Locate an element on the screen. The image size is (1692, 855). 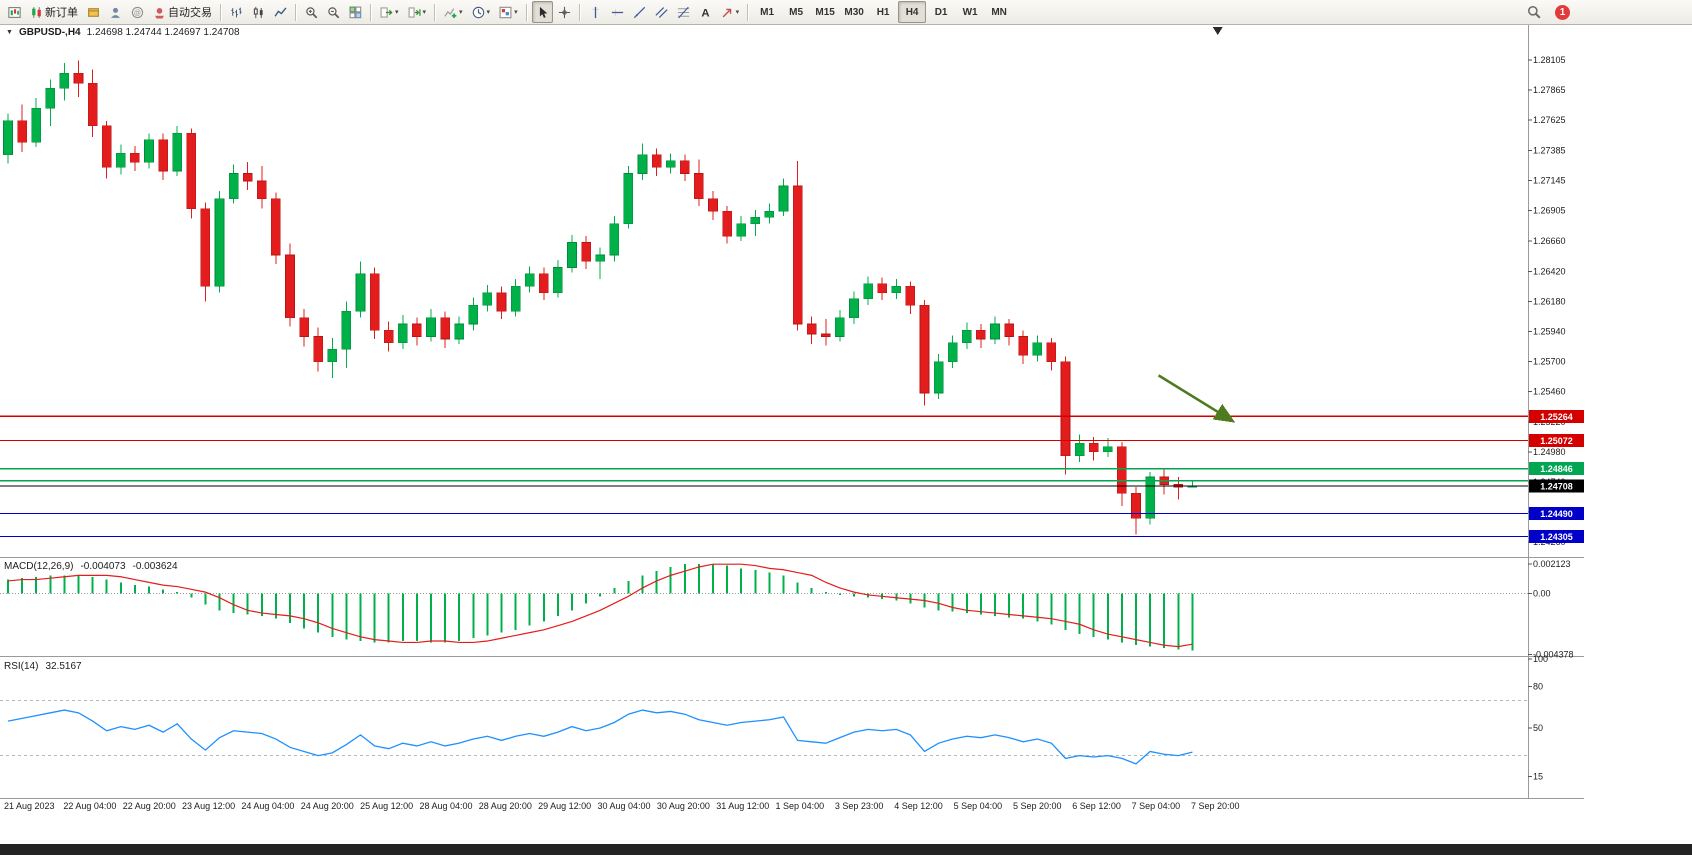
tile-windows-button is located at coordinates (355, 12).